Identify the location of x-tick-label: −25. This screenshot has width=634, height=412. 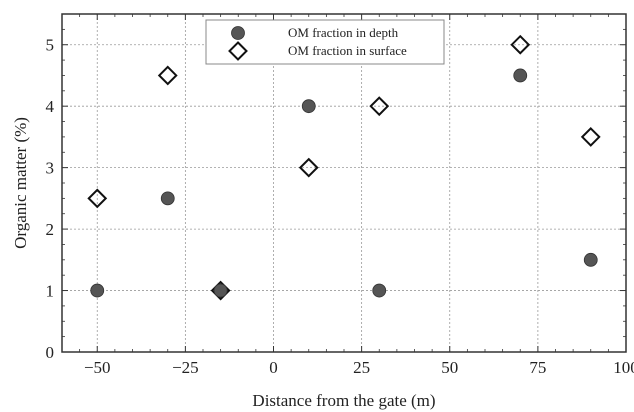
(185, 367).